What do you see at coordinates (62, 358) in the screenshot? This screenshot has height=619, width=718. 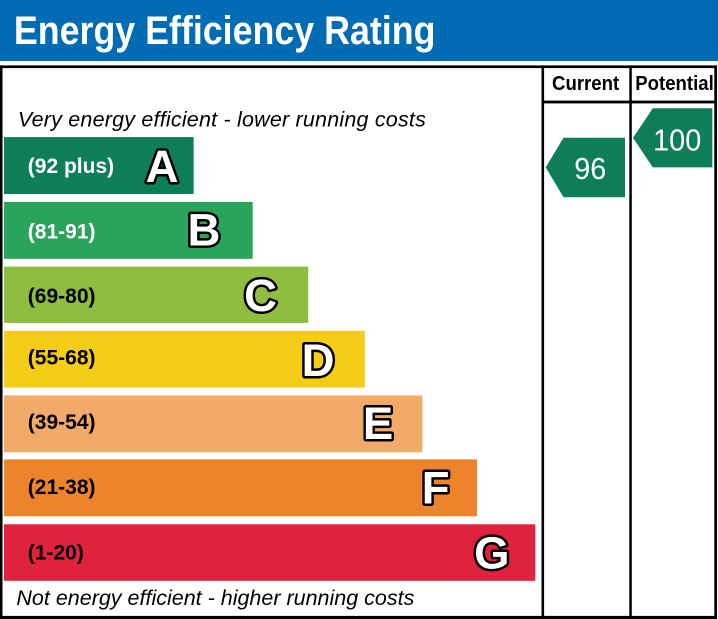 I see `svg-text: (55-68)` at bounding box center [62, 358].